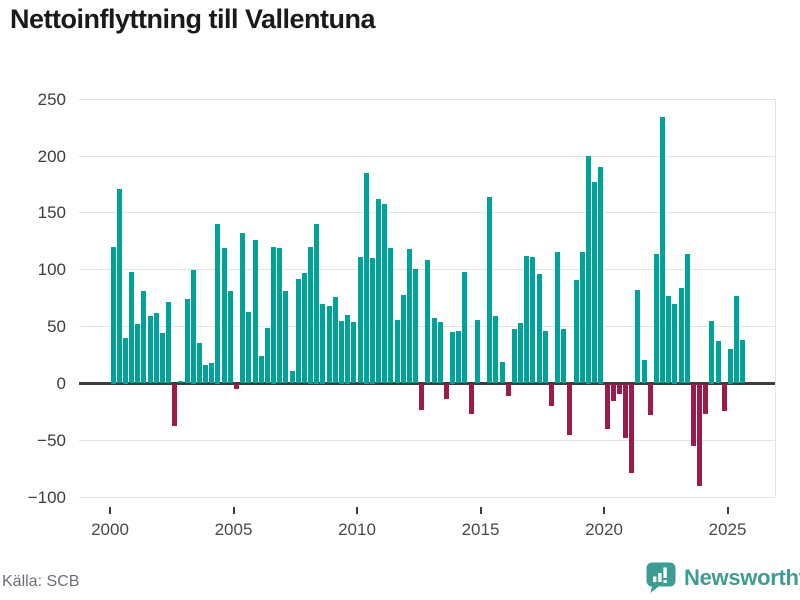  What do you see at coordinates (311, 315) in the screenshot?
I see `bar-2008-q1` at bounding box center [311, 315].